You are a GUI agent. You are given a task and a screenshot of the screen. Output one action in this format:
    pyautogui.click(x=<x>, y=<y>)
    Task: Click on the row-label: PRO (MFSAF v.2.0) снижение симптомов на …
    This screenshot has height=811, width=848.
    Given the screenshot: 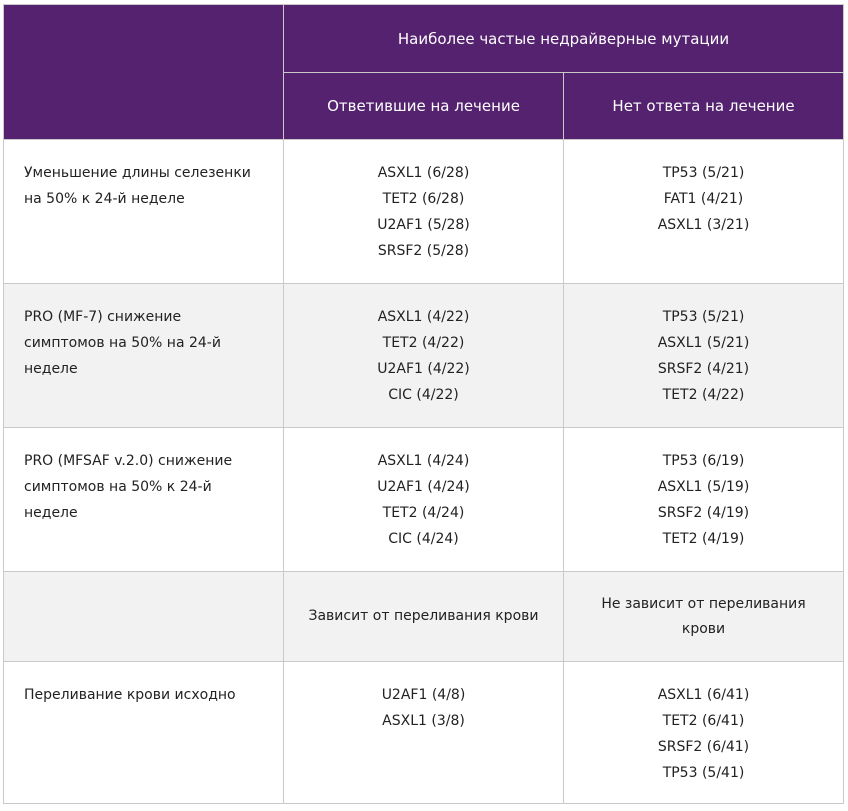 What is the action you would take?
    pyautogui.click(x=143, y=499)
    